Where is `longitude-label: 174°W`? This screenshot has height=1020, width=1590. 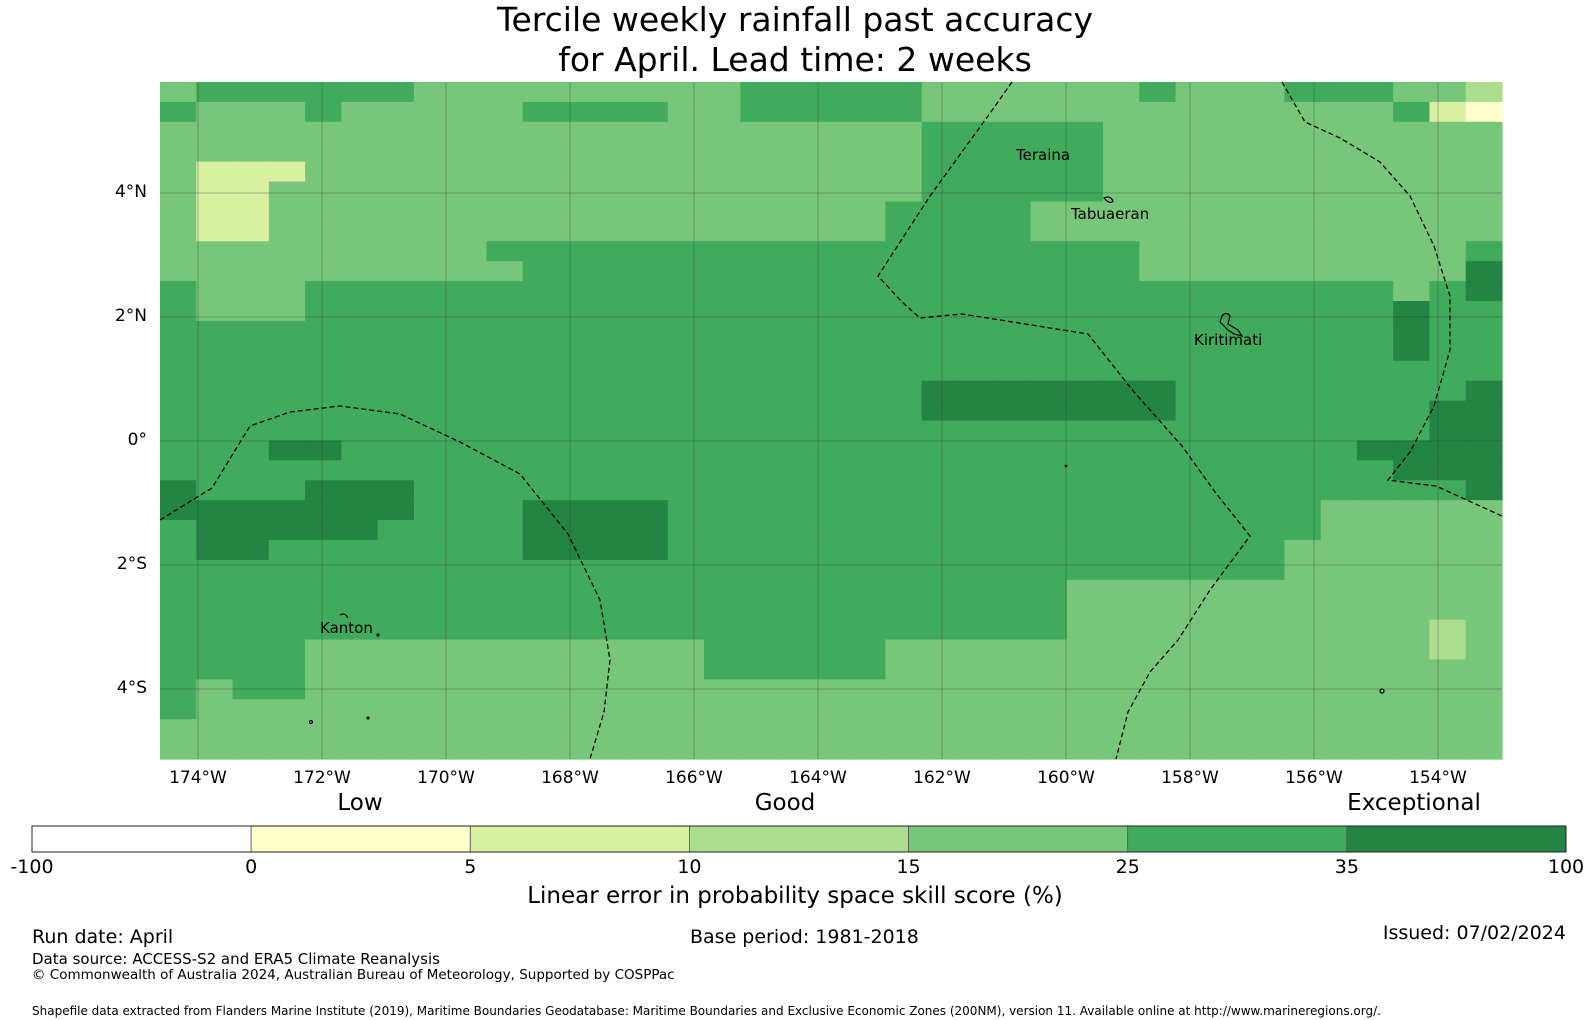
longitude-label: 174°W is located at coordinates (198, 778).